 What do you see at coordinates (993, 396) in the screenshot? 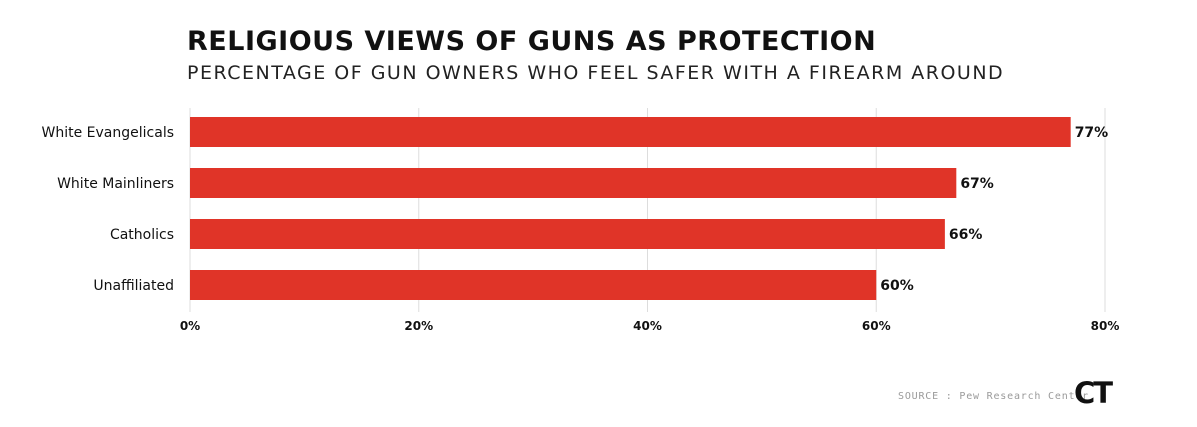
I see `source-note: SOURCE : Pew Research Center` at bounding box center [993, 396].